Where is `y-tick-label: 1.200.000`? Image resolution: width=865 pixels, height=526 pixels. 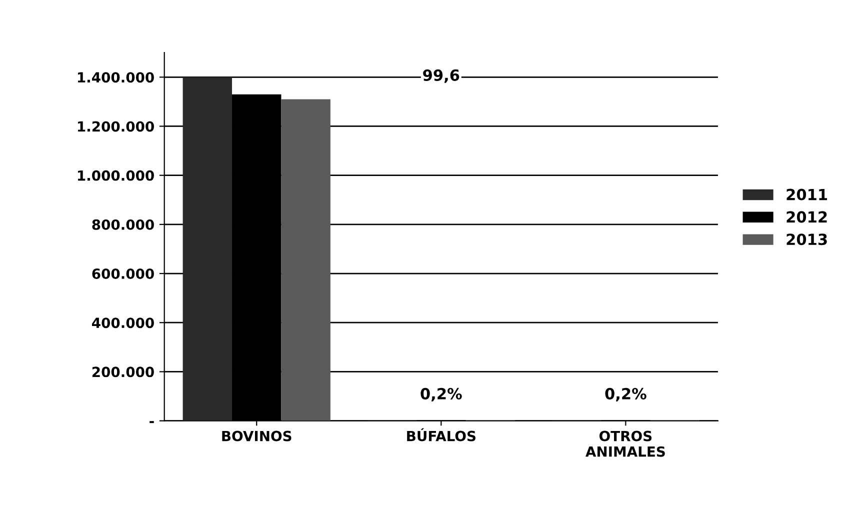
y-tick-label: 1.200.000 is located at coordinates (116, 126).